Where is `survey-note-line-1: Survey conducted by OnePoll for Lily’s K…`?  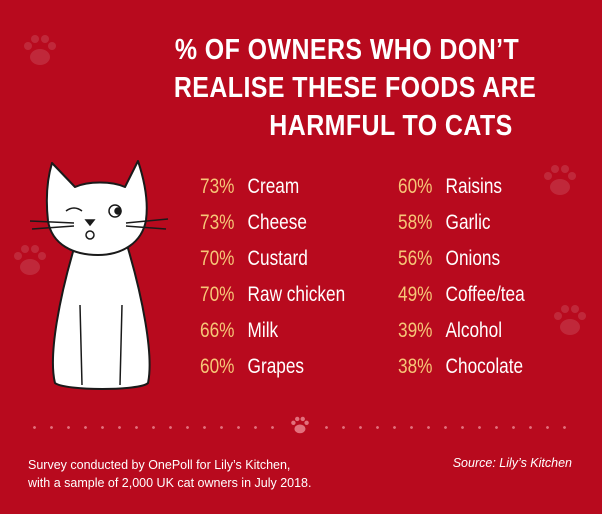 survey-note-line-1: Survey conducted by OnePoll for Lily’s K… is located at coordinates (159, 465).